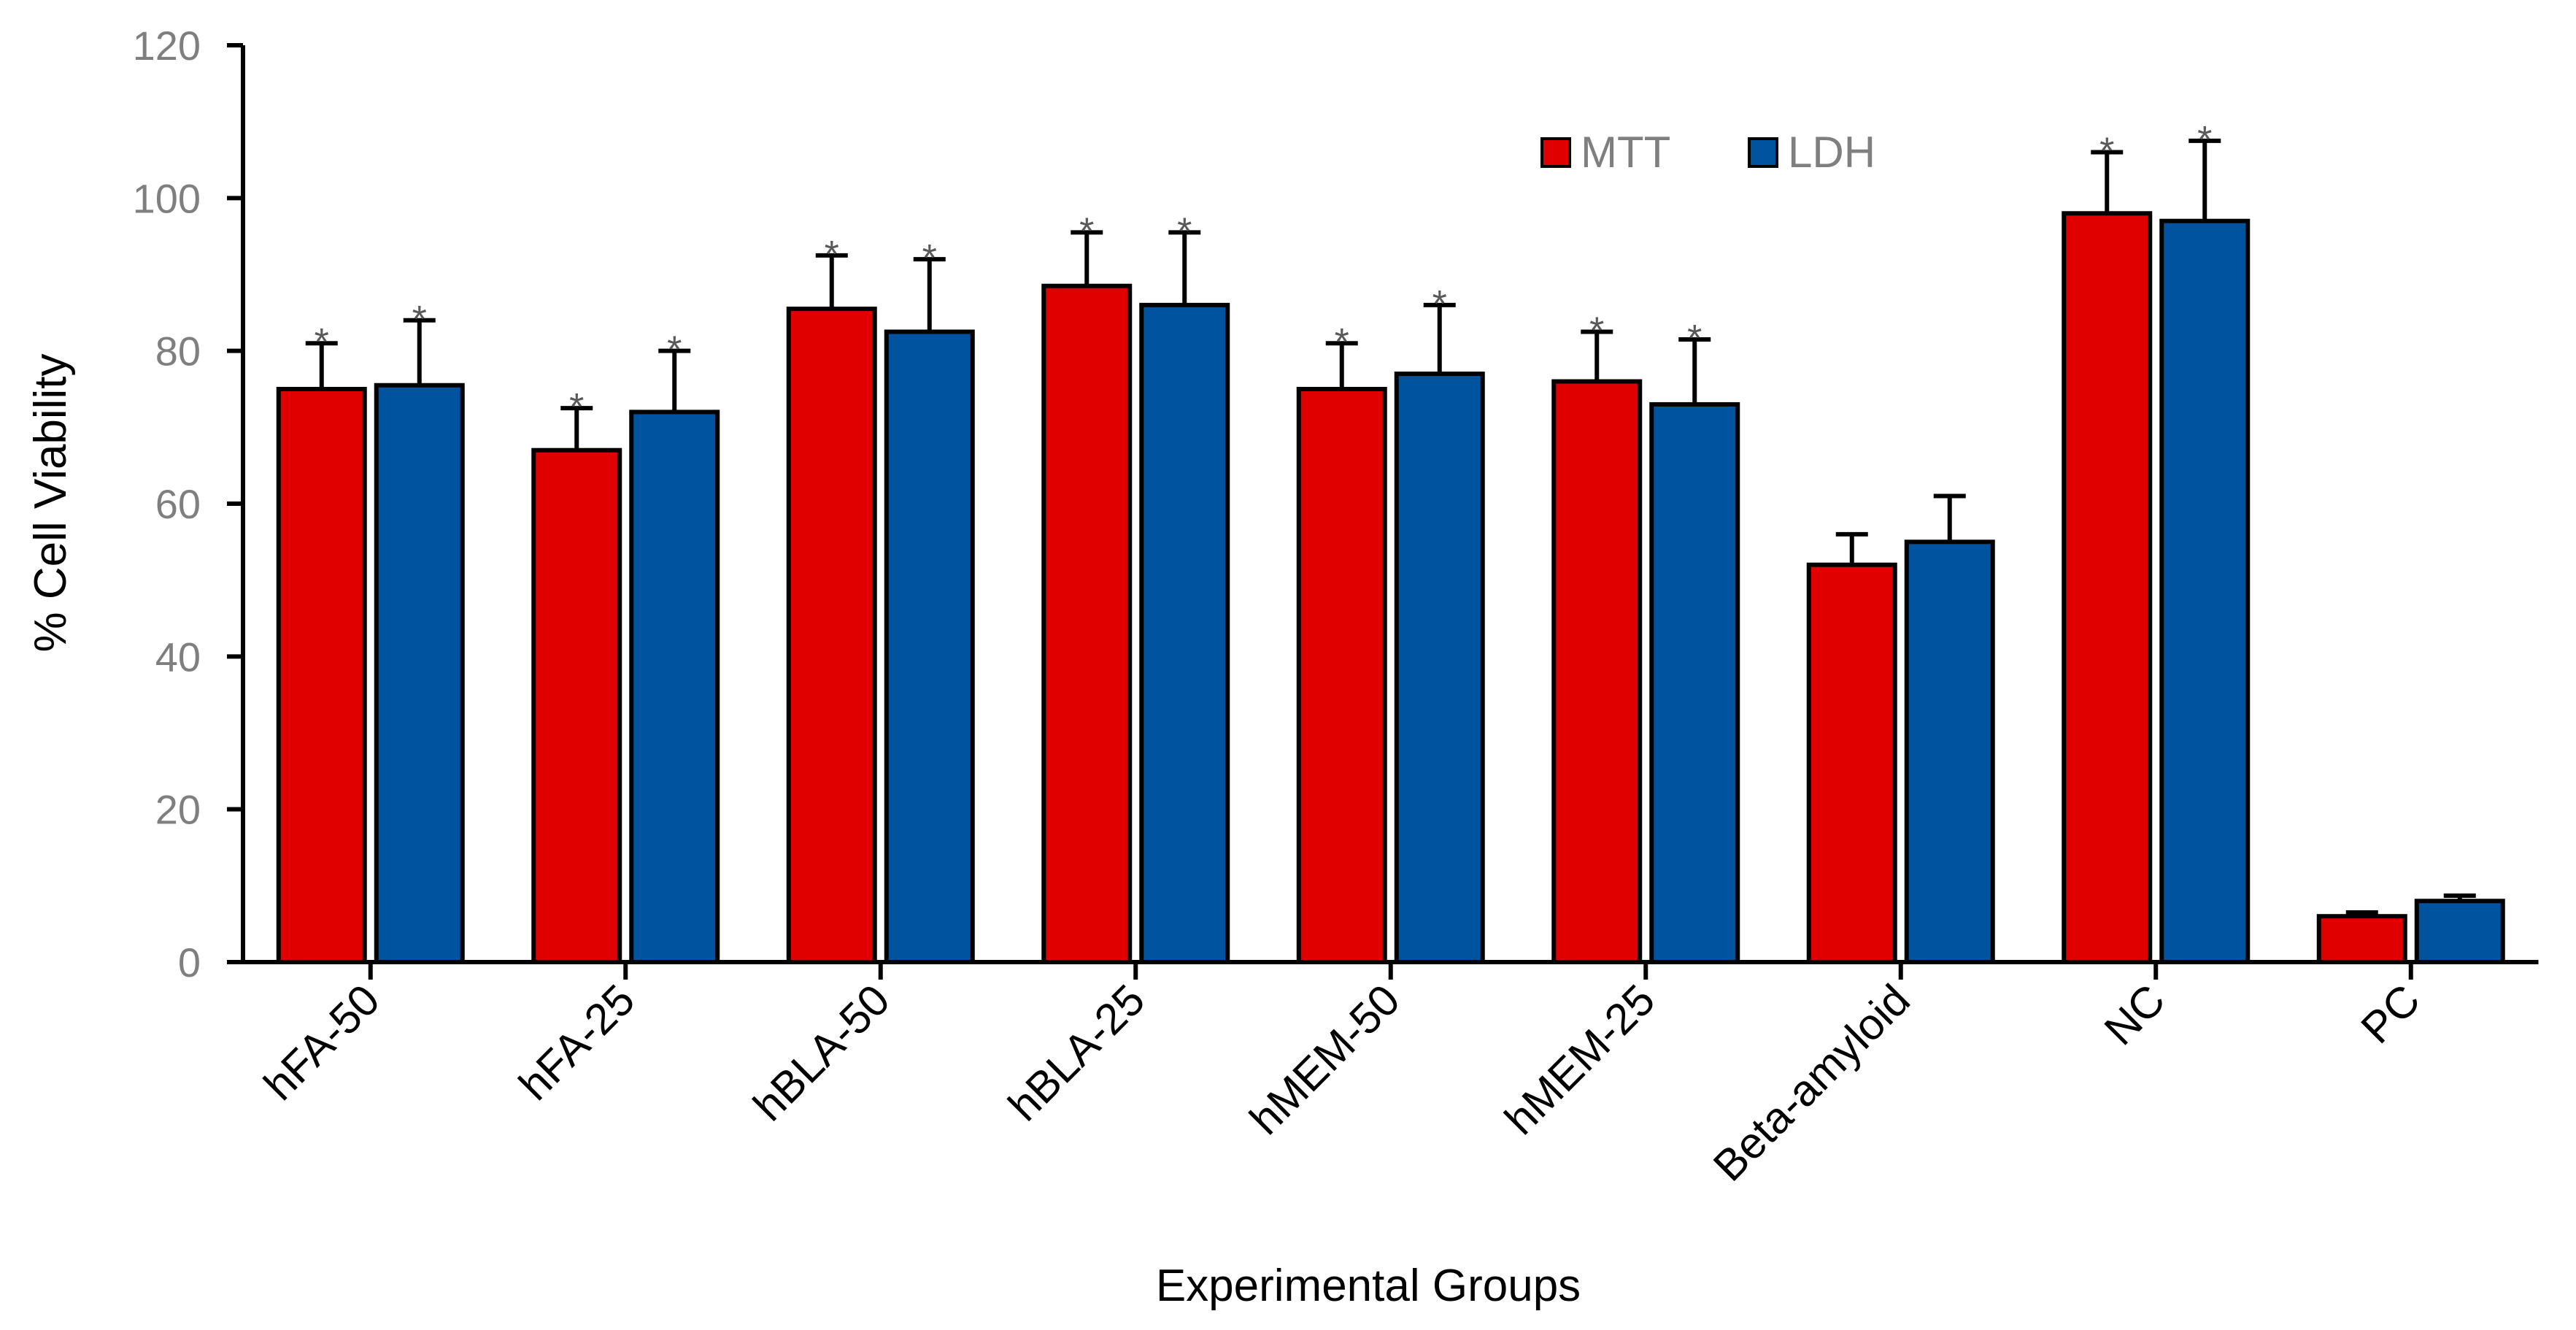 This screenshot has height=1330, width=2576. Describe the element at coordinates (929, 258) in the screenshot. I see `significance-ldh-hbla-50: *` at that location.